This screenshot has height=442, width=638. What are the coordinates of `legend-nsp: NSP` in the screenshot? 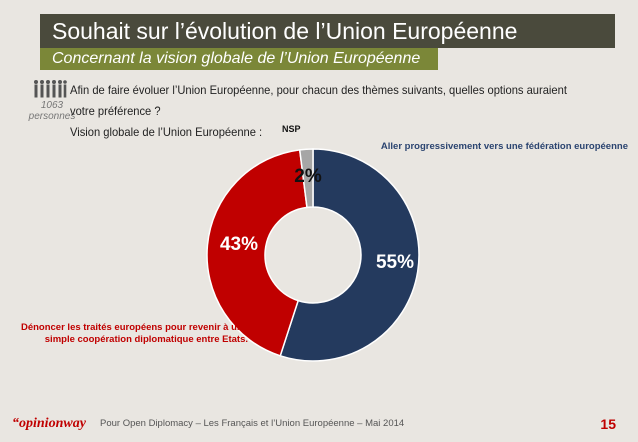 It's located at (291, 129).